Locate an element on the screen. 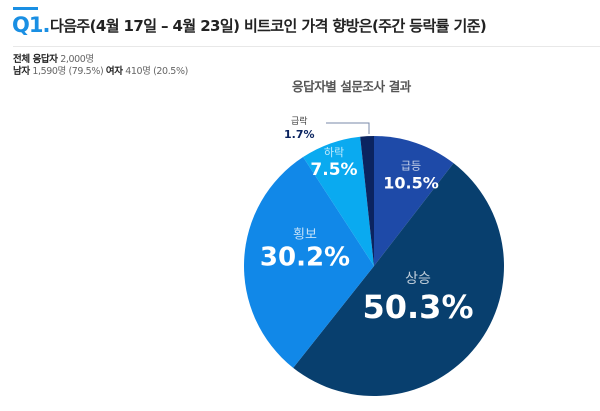 The height and width of the screenshot is (411, 600). slice-name: 급락 is located at coordinates (299, 122).